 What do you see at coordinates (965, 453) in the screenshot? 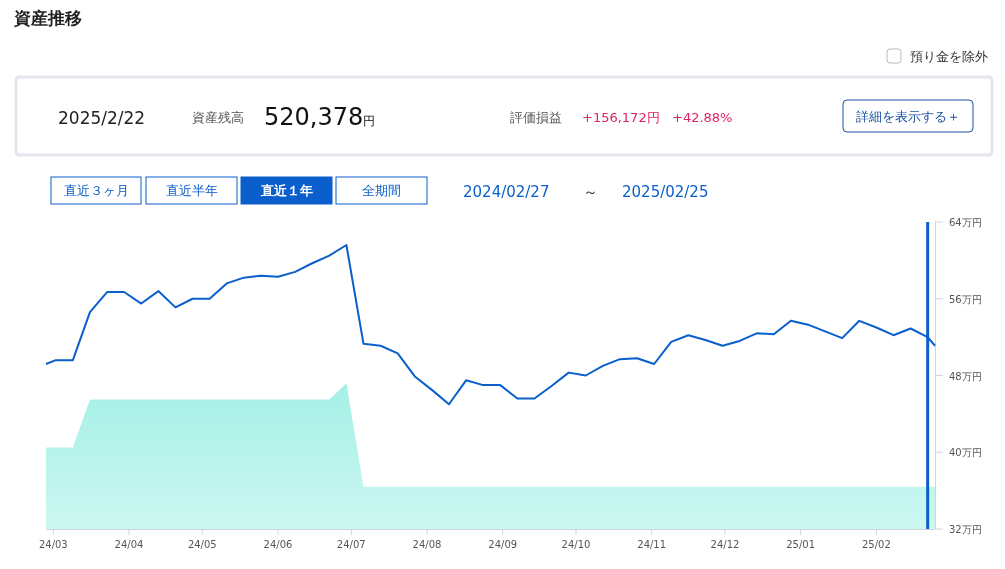
I see `y-tick-label: 40万円` at bounding box center [965, 453].